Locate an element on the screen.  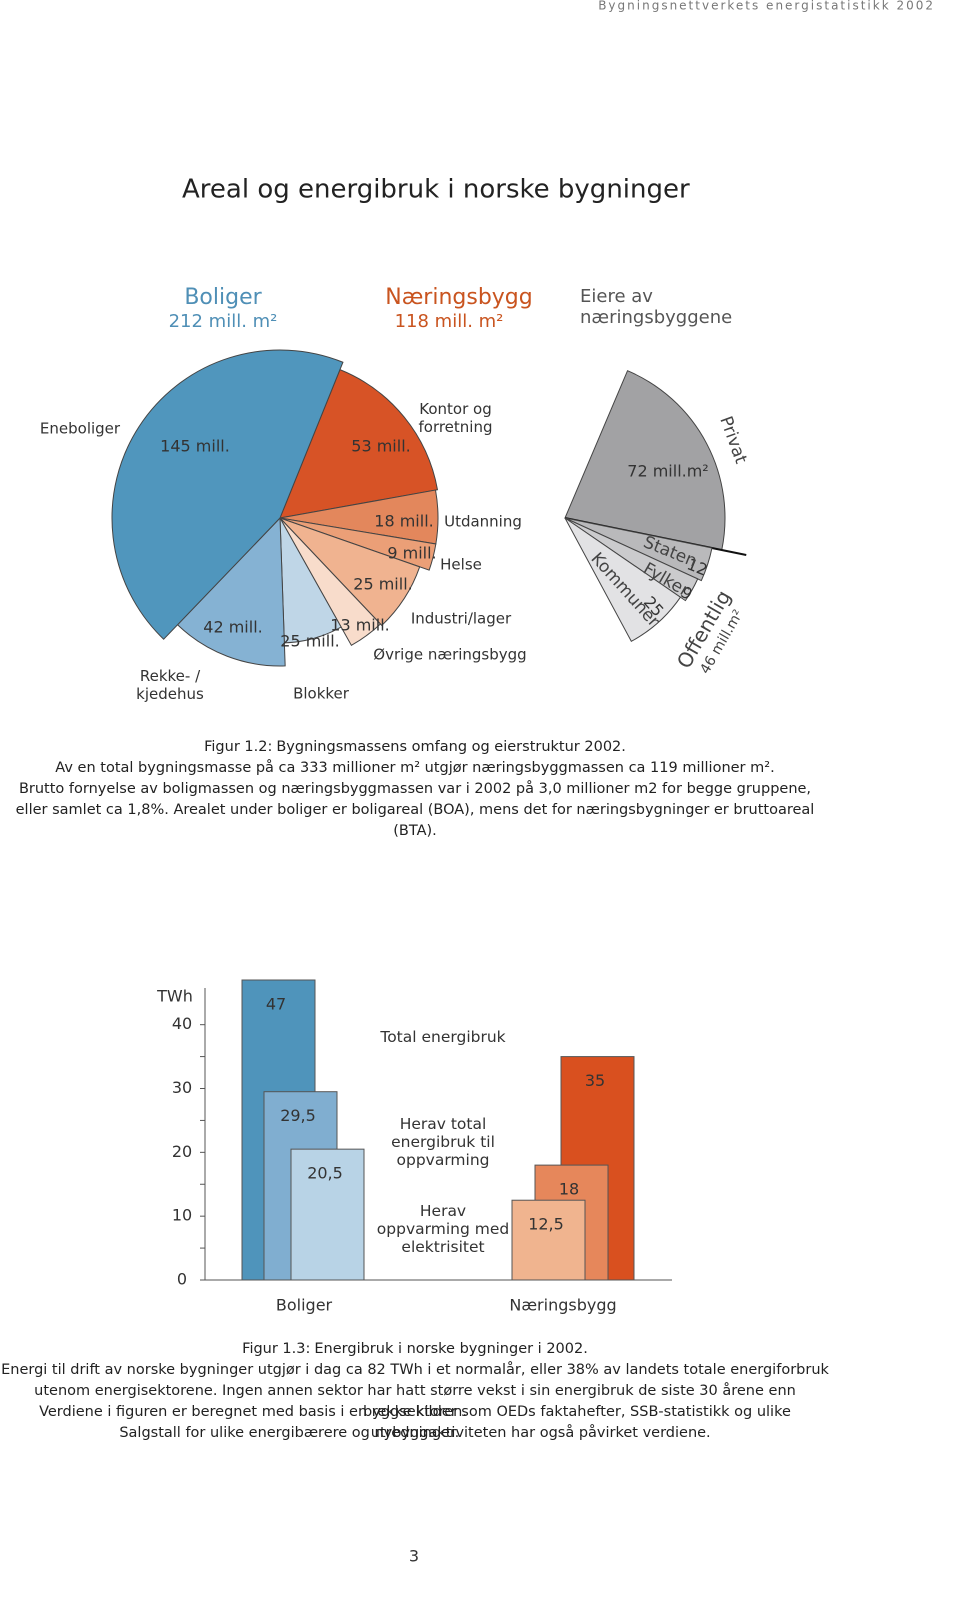
x-tick-label: Næringsbygg is located at coordinates (562, 1305).